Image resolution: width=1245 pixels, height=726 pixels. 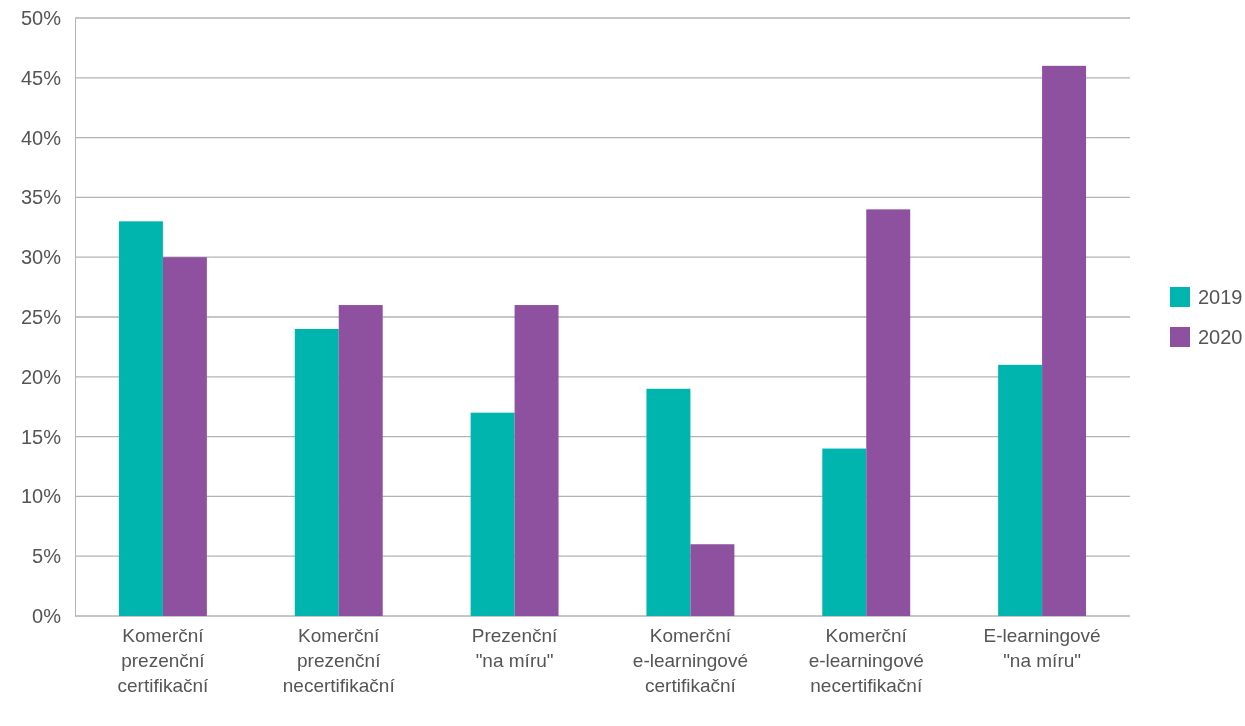 What do you see at coordinates (1220, 337) in the screenshot?
I see `legend-label: 2020` at bounding box center [1220, 337].